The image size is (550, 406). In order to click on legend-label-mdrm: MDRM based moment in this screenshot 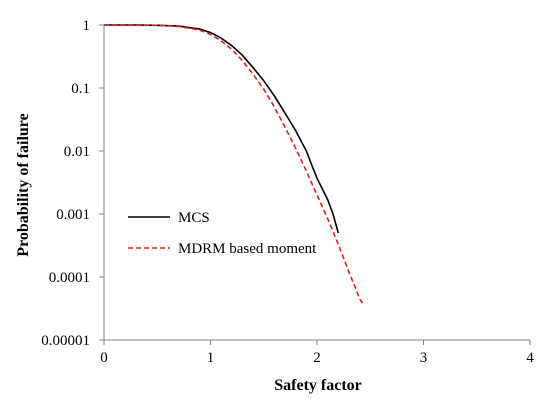, I will do `click(247, 249)`.